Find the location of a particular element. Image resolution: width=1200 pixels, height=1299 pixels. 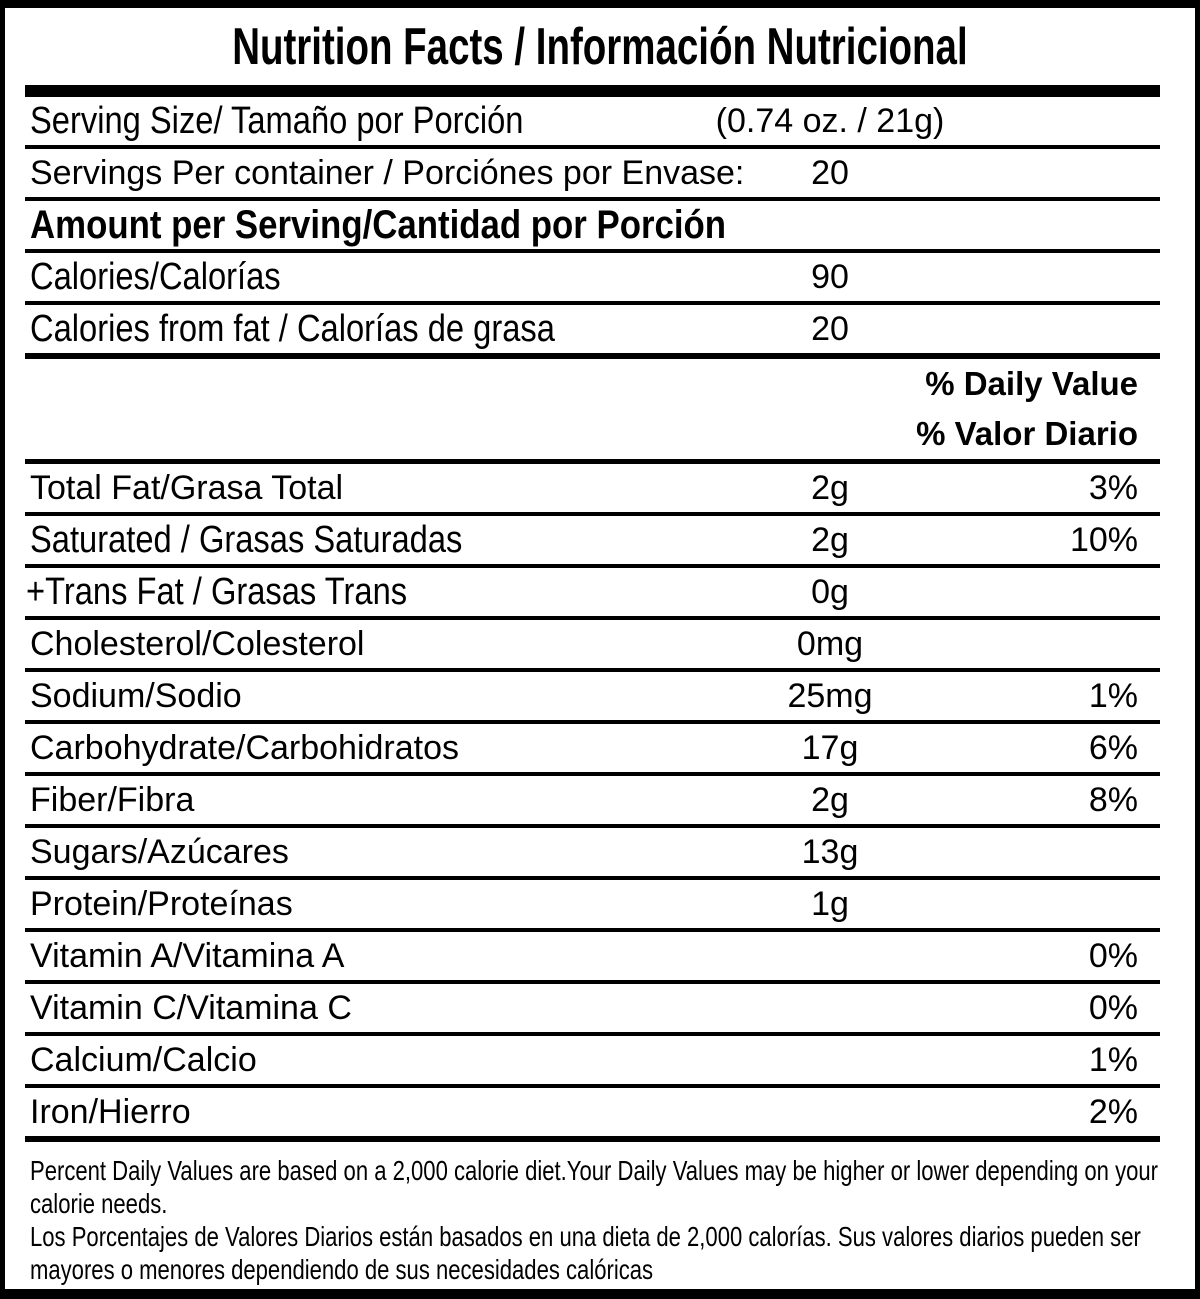

nutrient-label: +Trans Fat / Grasas Trans is located at coordinates (217, 591).